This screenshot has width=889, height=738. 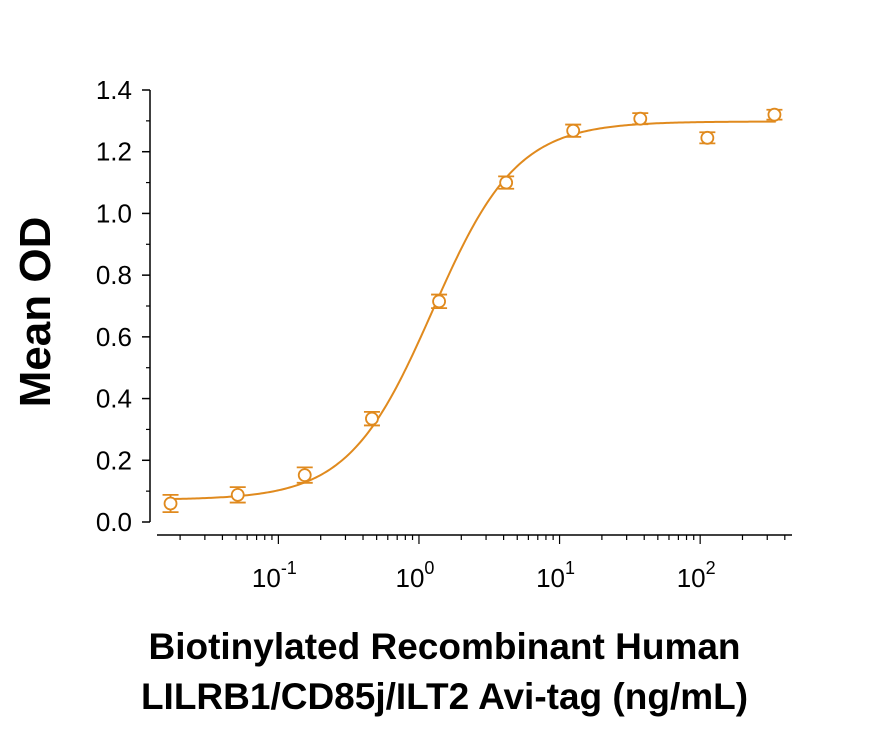 I want to click on x-tick-exponent: 0, so click(x=429, y=568).